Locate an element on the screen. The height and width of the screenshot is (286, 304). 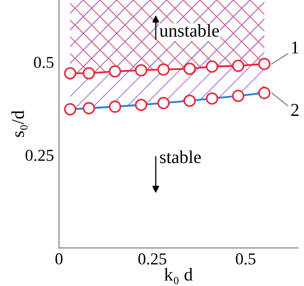
x-tick-label: 0.5 is located at coordinates (246, 259).